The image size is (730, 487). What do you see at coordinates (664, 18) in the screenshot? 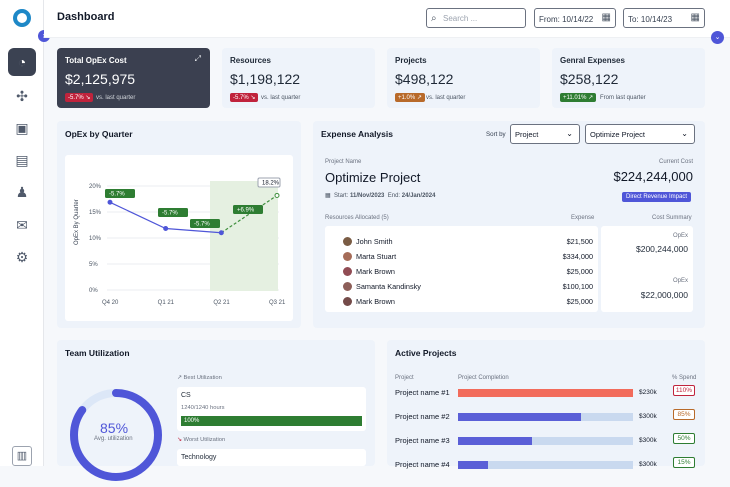
I see `date-to-field: To: 10/14/23 ▦` at bounding box center [664, 18].